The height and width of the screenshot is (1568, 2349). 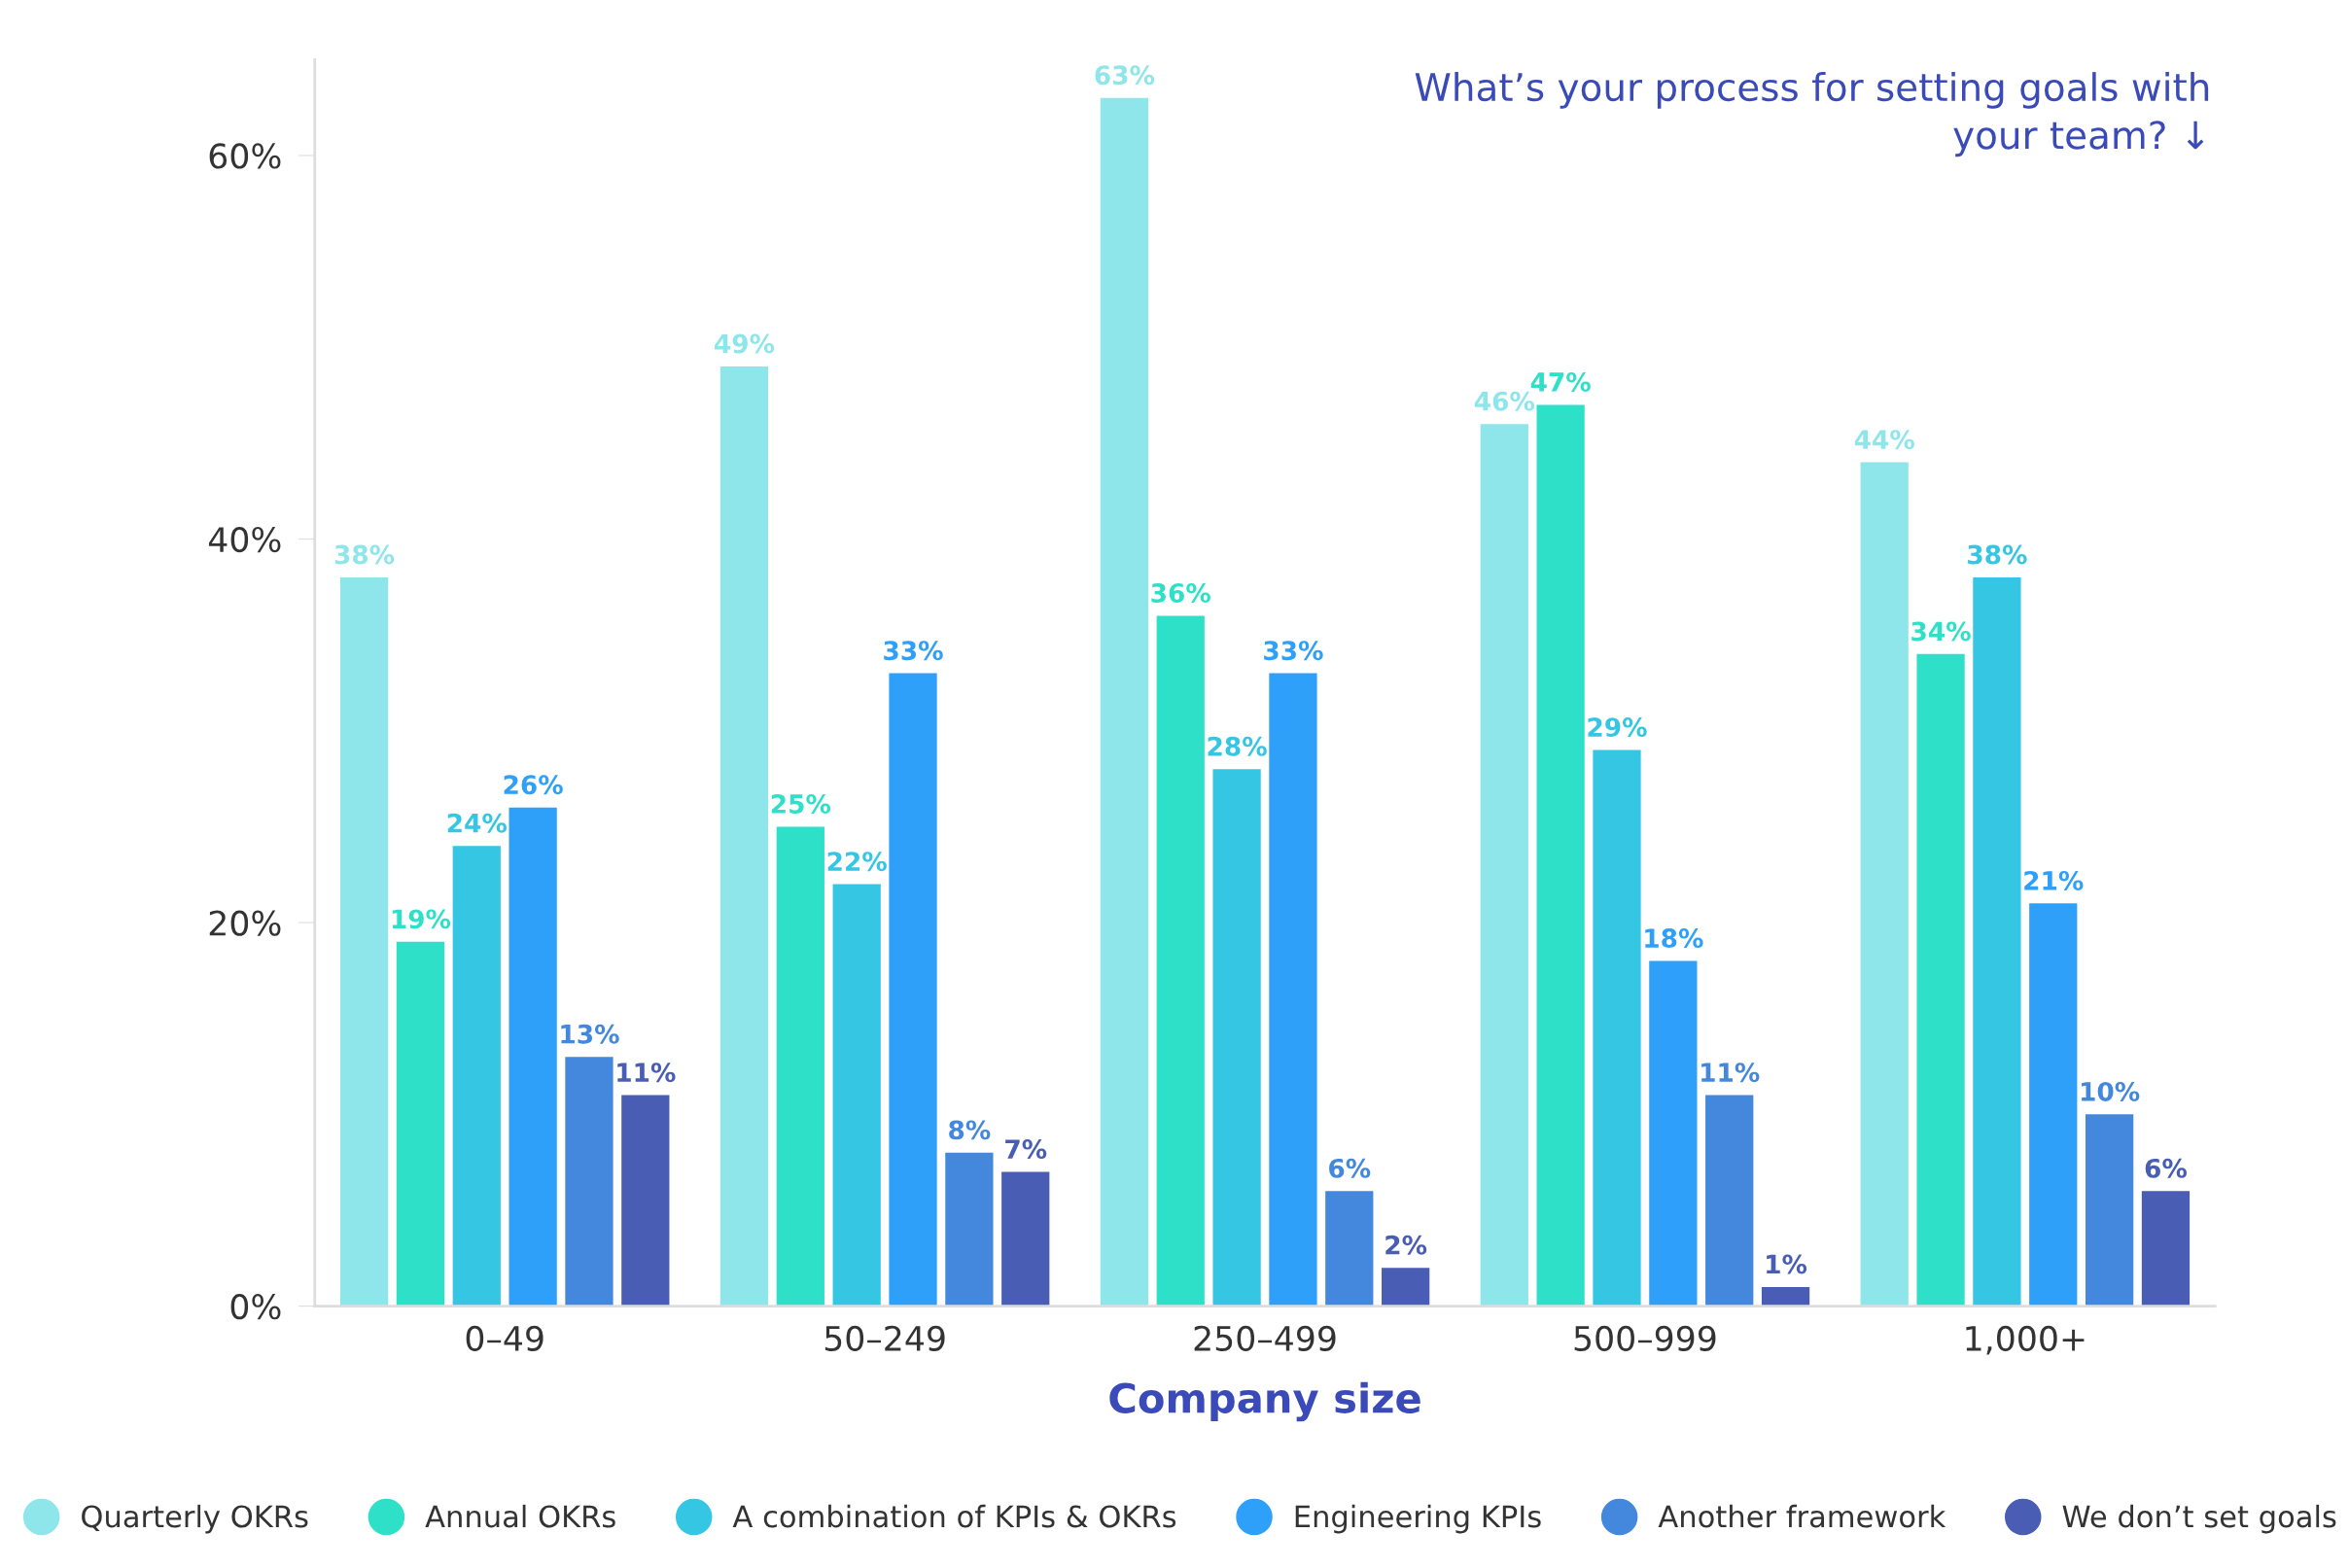 I want to click on data-label: 21%, so click(x=2054, y=880).